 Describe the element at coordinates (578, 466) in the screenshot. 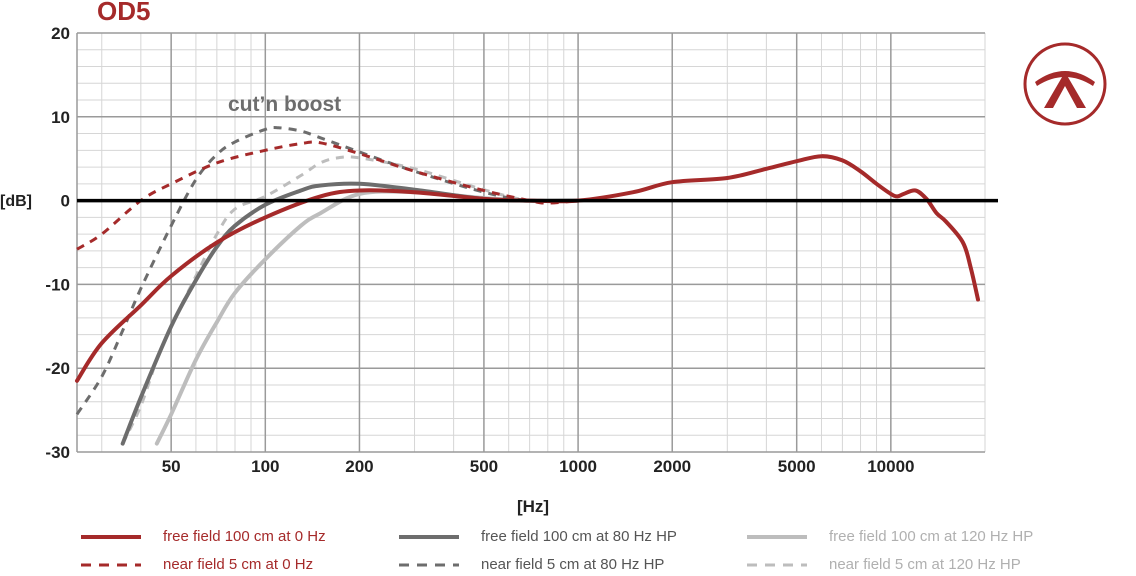

I see `x-tick-label: 1000` at that location.